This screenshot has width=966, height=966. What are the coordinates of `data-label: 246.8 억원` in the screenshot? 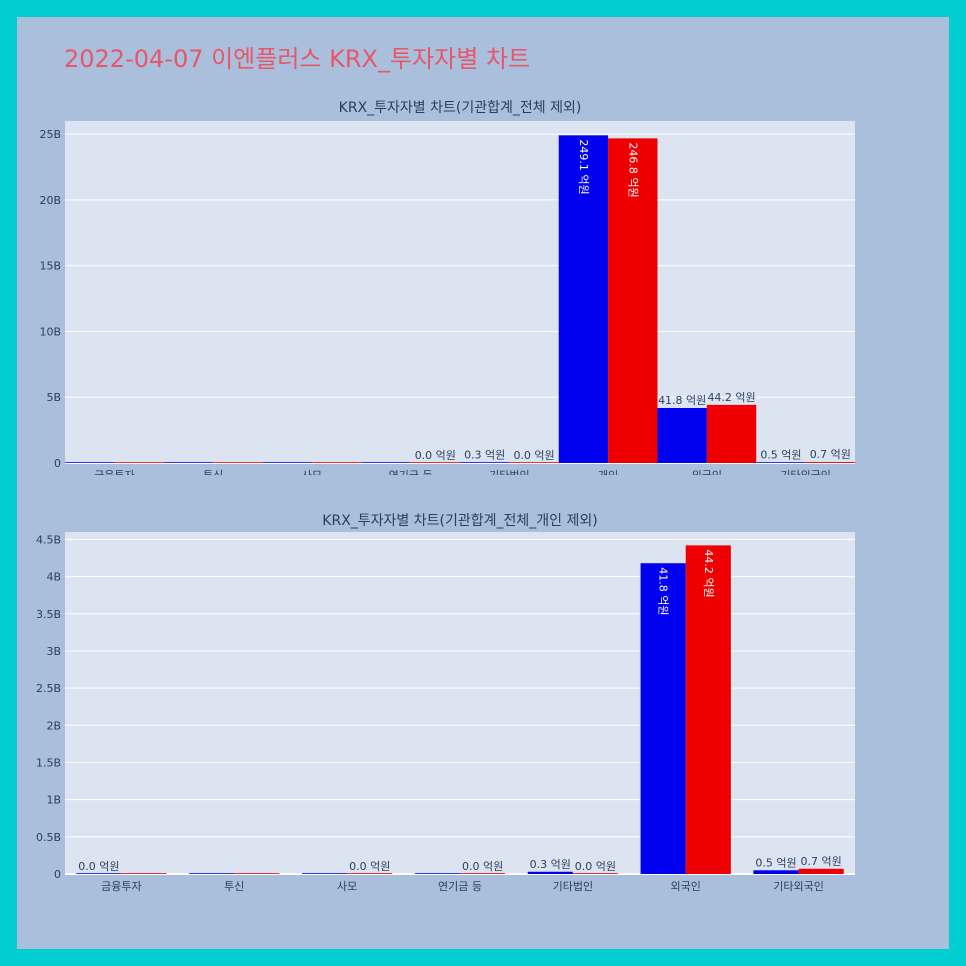 It's located at (632, 169).